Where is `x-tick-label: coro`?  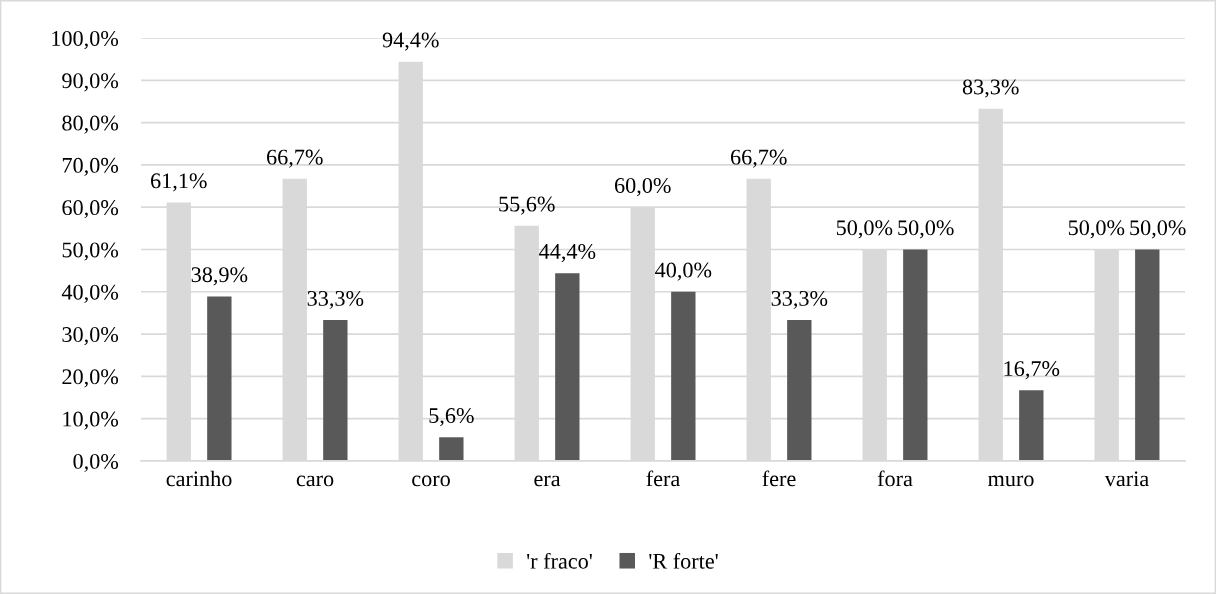
x-tick-label: coro is located at coordinates (431, 481).